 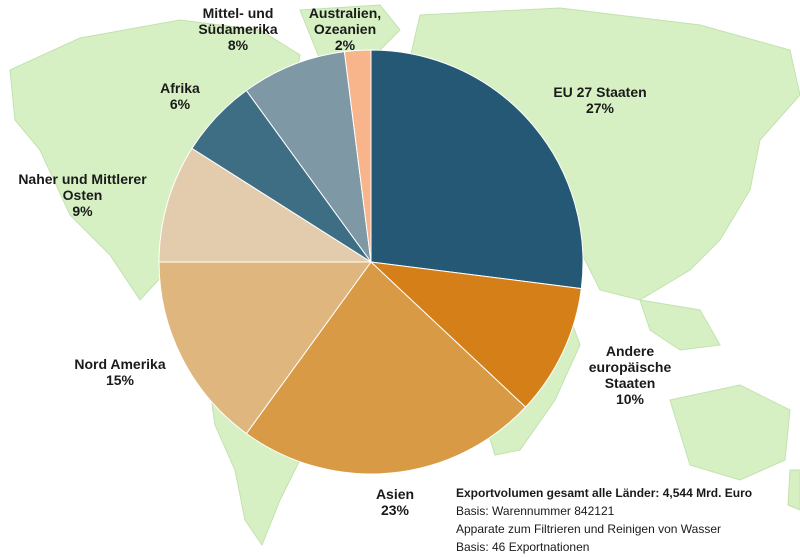 What do you see at coordinates (82, 179) in the screenshot?
I see `slice-label-line: Naher und Mittlerer` at bounding box center [82, 179].